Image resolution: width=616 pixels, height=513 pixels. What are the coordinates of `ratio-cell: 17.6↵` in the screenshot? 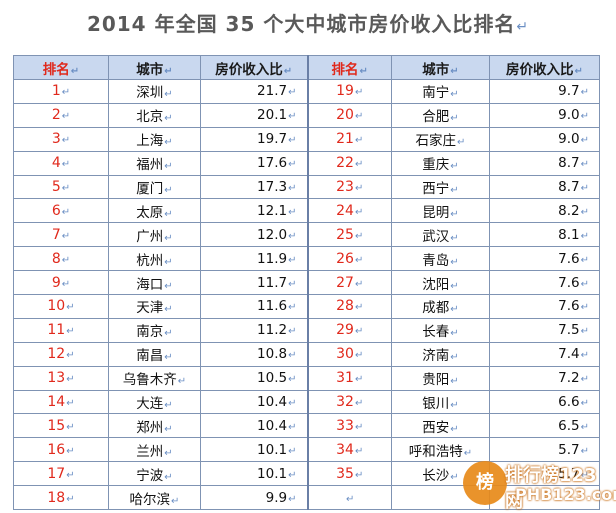 It's located at (254, 163).